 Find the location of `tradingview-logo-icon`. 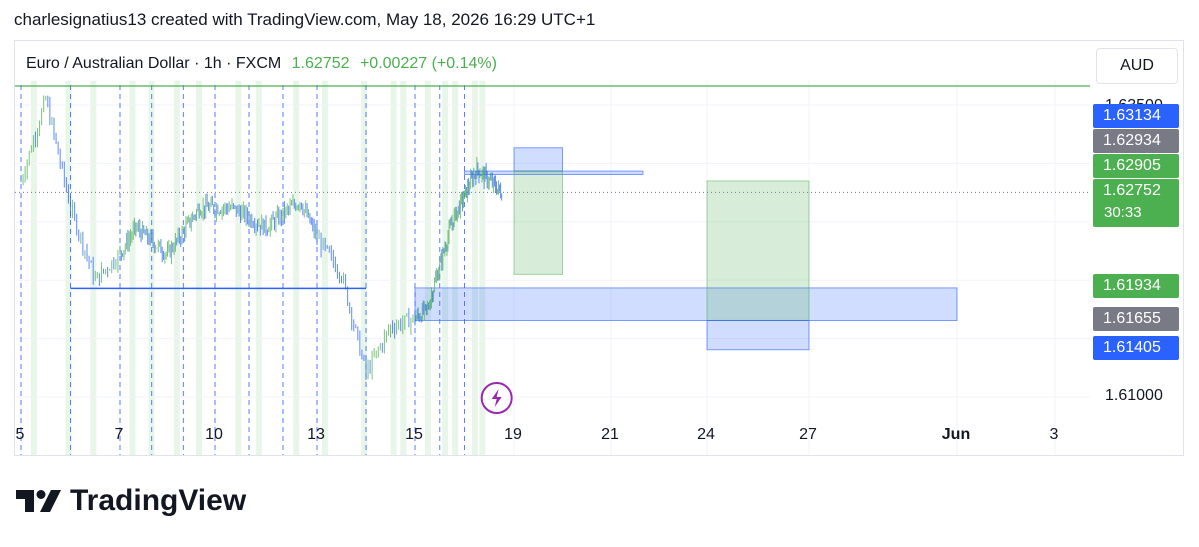

tradingview-logo-icon is located at coordinates (38, 501).